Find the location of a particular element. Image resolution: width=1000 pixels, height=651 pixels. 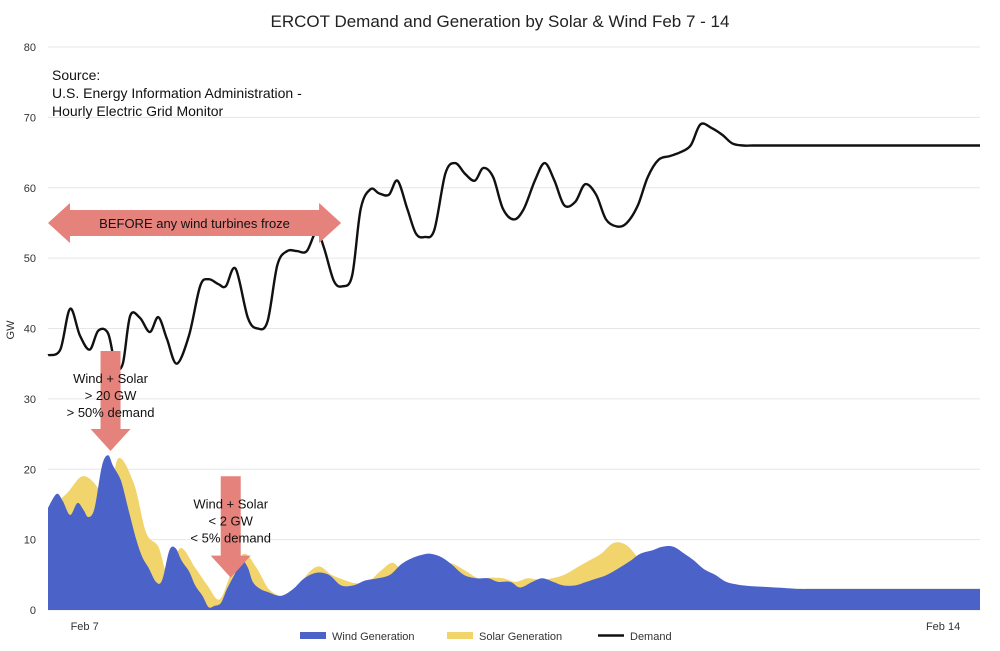

annotation-text-line: < 5% demand is located at coordinates (230, 537).